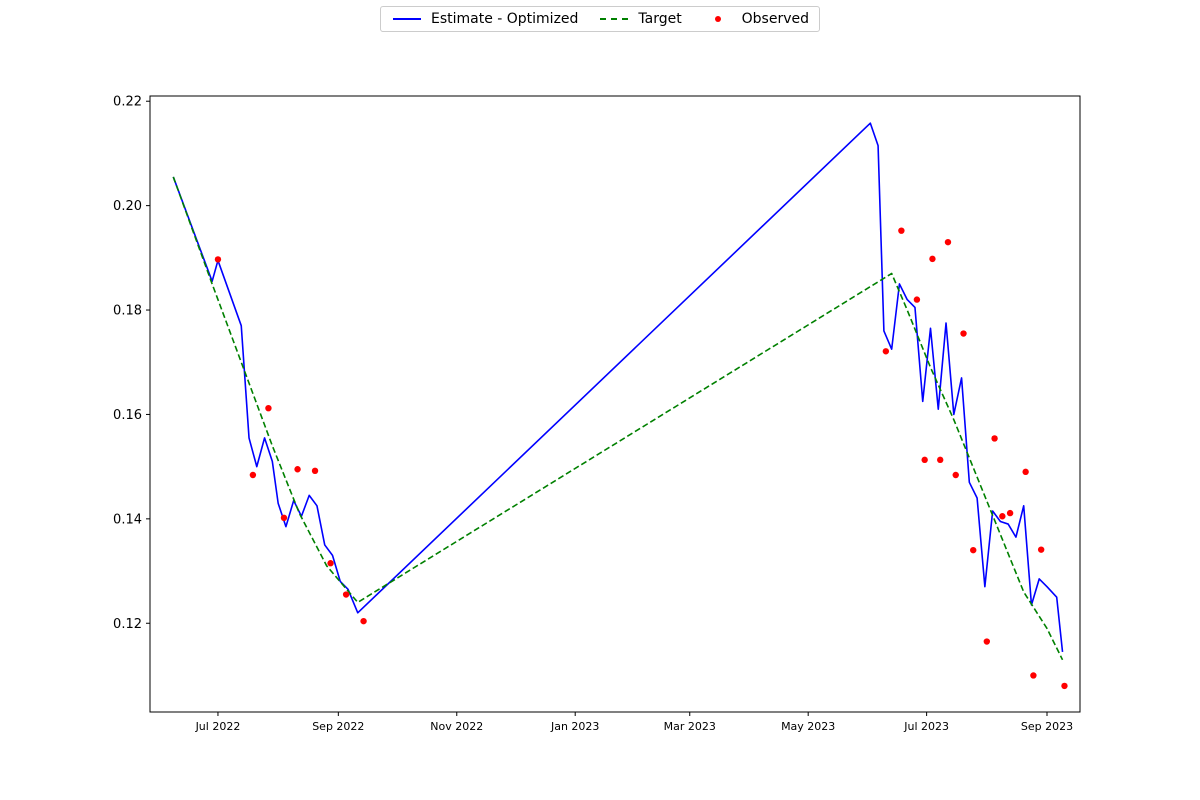 This screenshot has width=1200, height=800. I want to click on y-tick-label: 0.20, so click(127, 206).